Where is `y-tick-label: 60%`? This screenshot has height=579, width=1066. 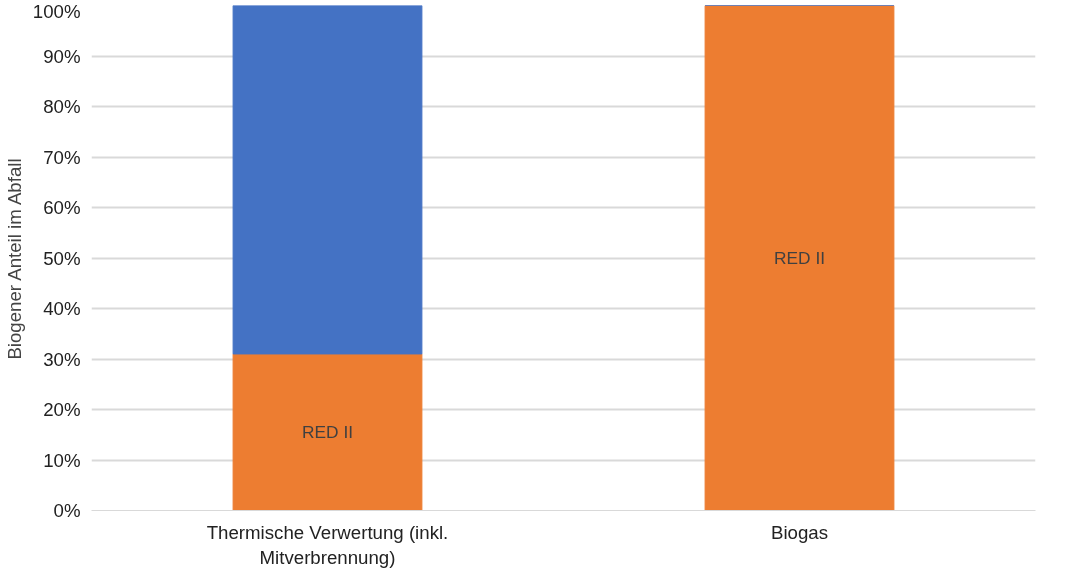 y-tick-label: 60% is located at coordinates (62, 207).